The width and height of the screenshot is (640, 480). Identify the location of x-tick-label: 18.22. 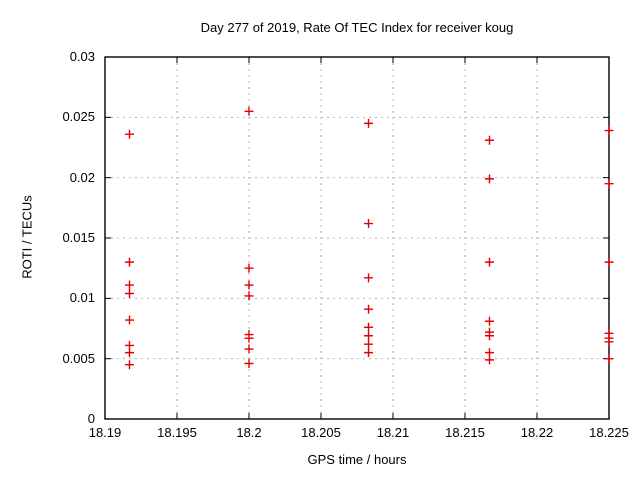
(537, 432).